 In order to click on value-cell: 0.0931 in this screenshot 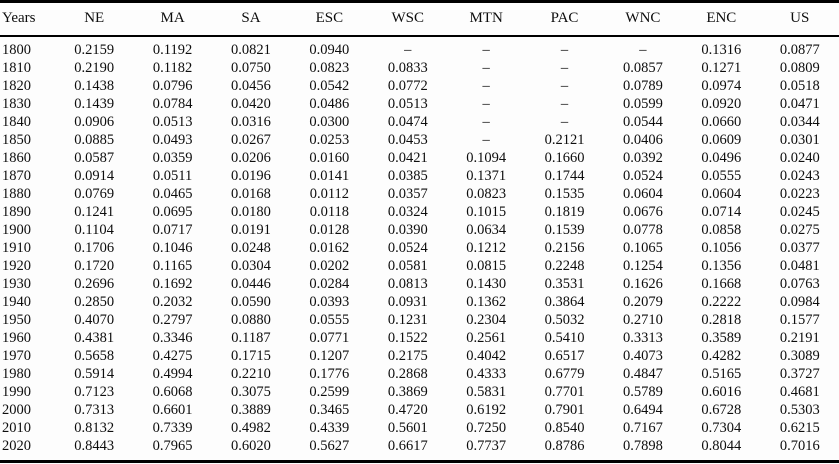, I will do `click(407, 302)`.